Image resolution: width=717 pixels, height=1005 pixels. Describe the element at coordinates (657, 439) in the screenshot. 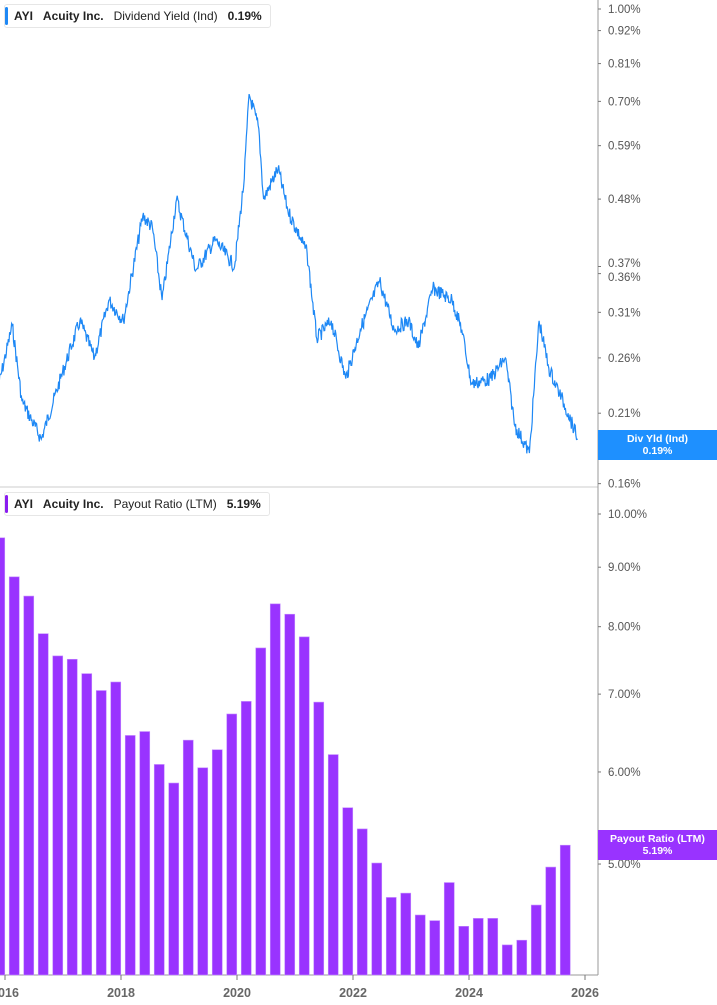

I see `flag-label: Div Yld (Ind)` at that location.